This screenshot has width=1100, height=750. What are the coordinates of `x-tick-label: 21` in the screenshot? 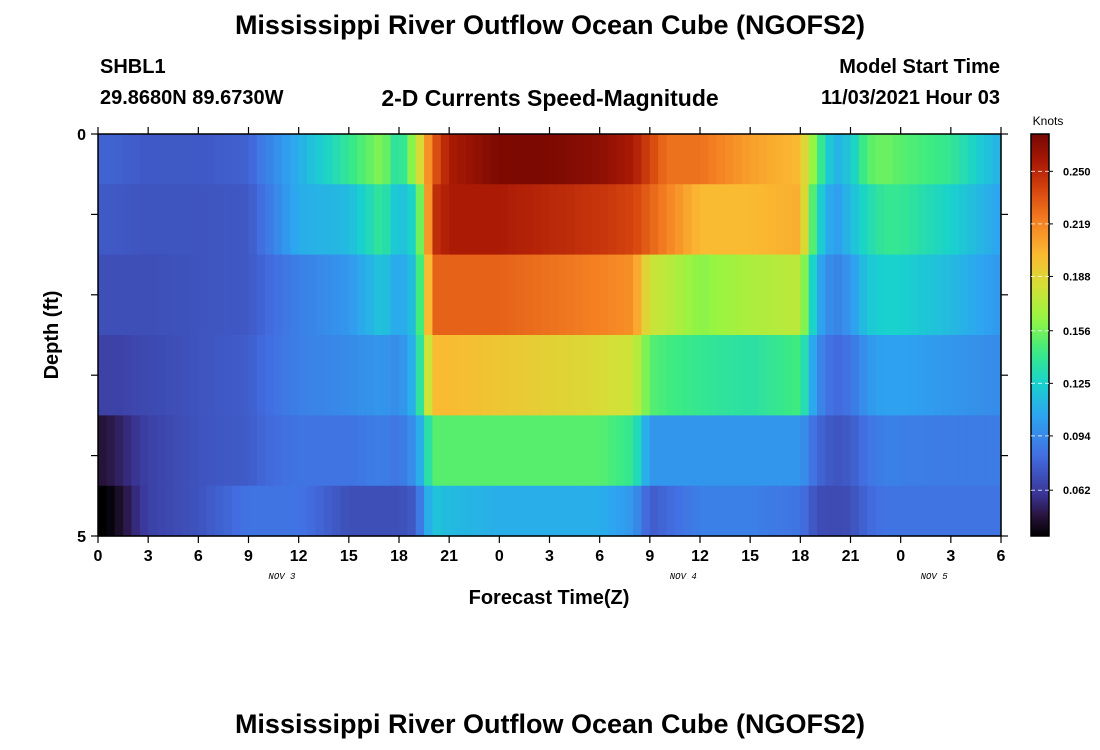 It's located at (449, 556).